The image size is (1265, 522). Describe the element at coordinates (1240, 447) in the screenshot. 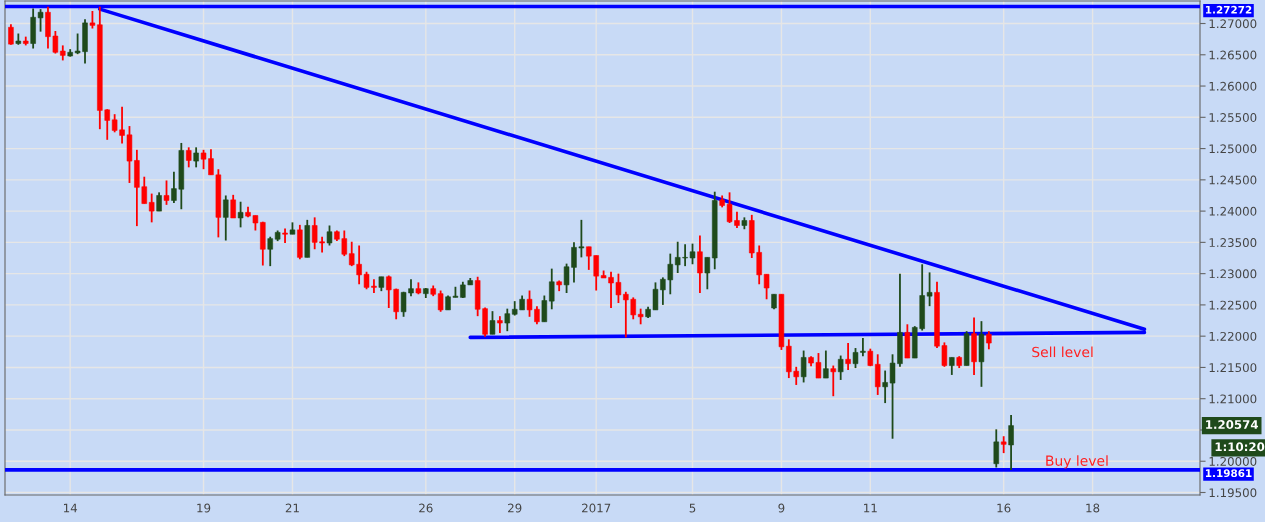

I see `text: 1:10:20` at that location.